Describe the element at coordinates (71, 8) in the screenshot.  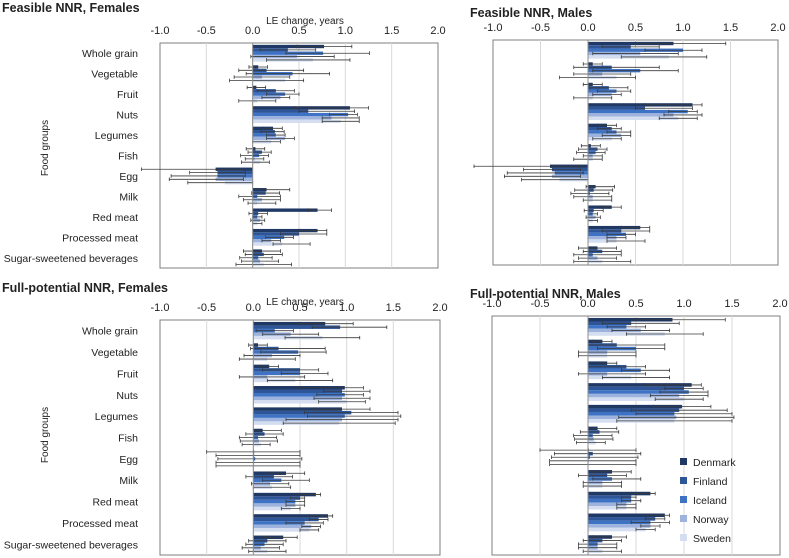
I see `panel-title-feasible-females: Feasible NNR, Females` at that location.